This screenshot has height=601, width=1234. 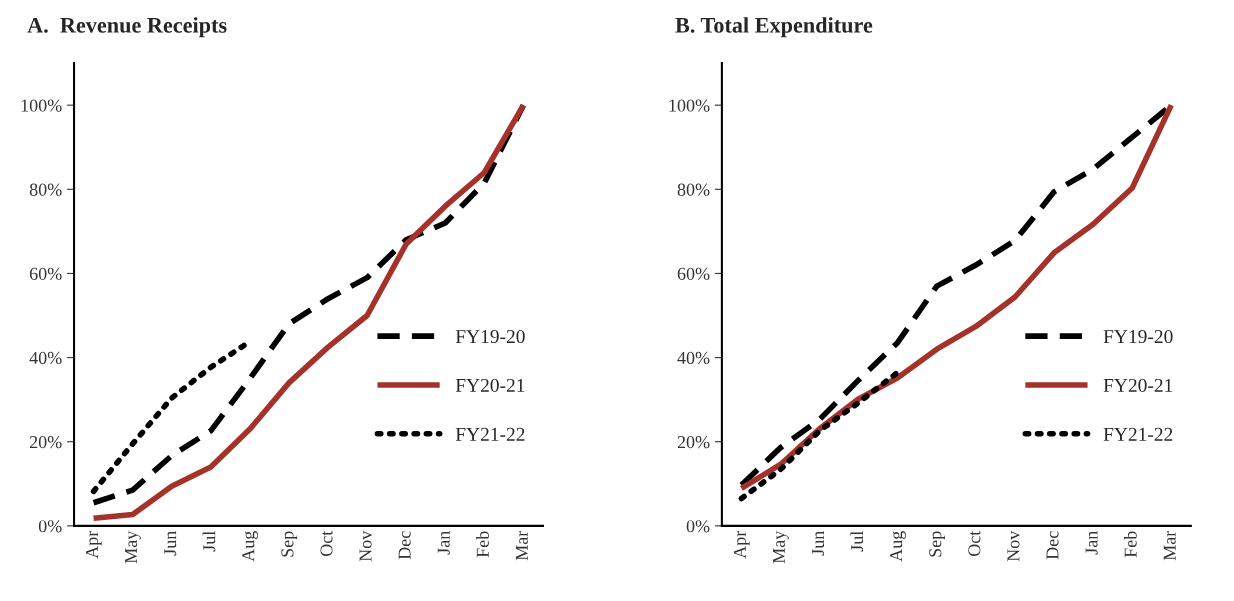 What do you see at coordinates (127, 27) in the screenshot?
I see `chart-title: A. Revenue Receipts` at bounding box center [127, 27].